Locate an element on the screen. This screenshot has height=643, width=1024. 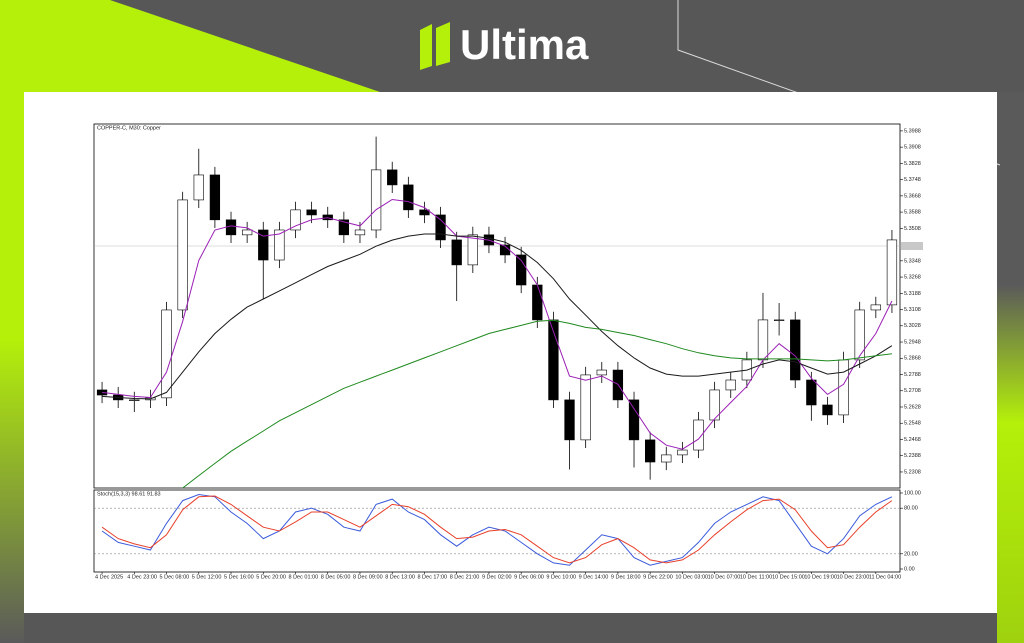
x-tick-label: 9 Dec 02:00 is located at coordinates (497, 577).